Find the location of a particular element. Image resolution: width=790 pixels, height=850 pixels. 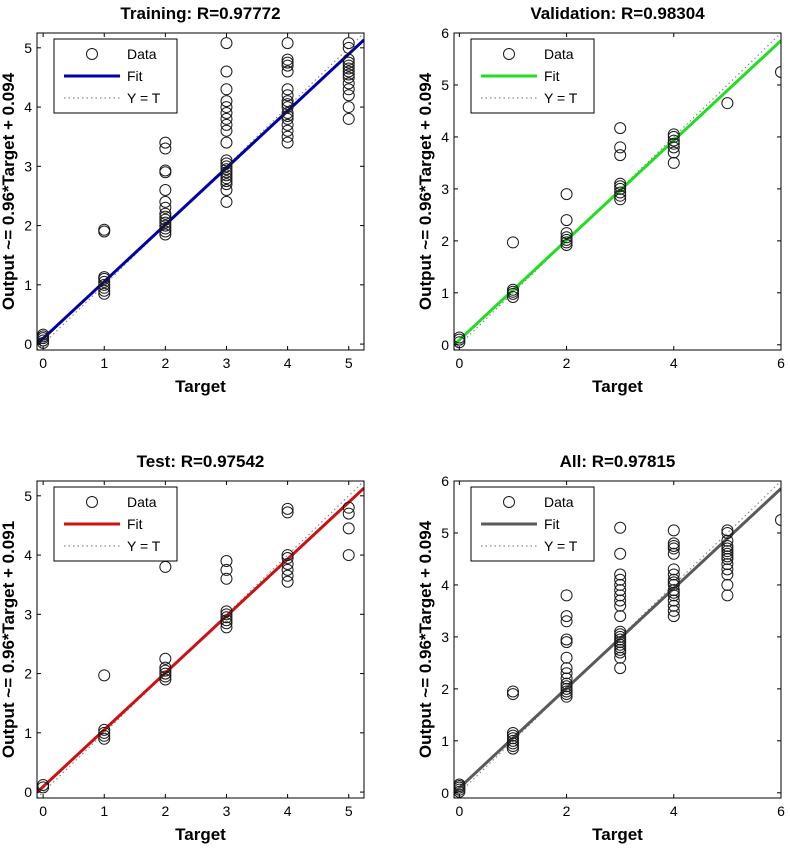

chart-4-x-tick-label: 0 is located at coordinates (459, 811).